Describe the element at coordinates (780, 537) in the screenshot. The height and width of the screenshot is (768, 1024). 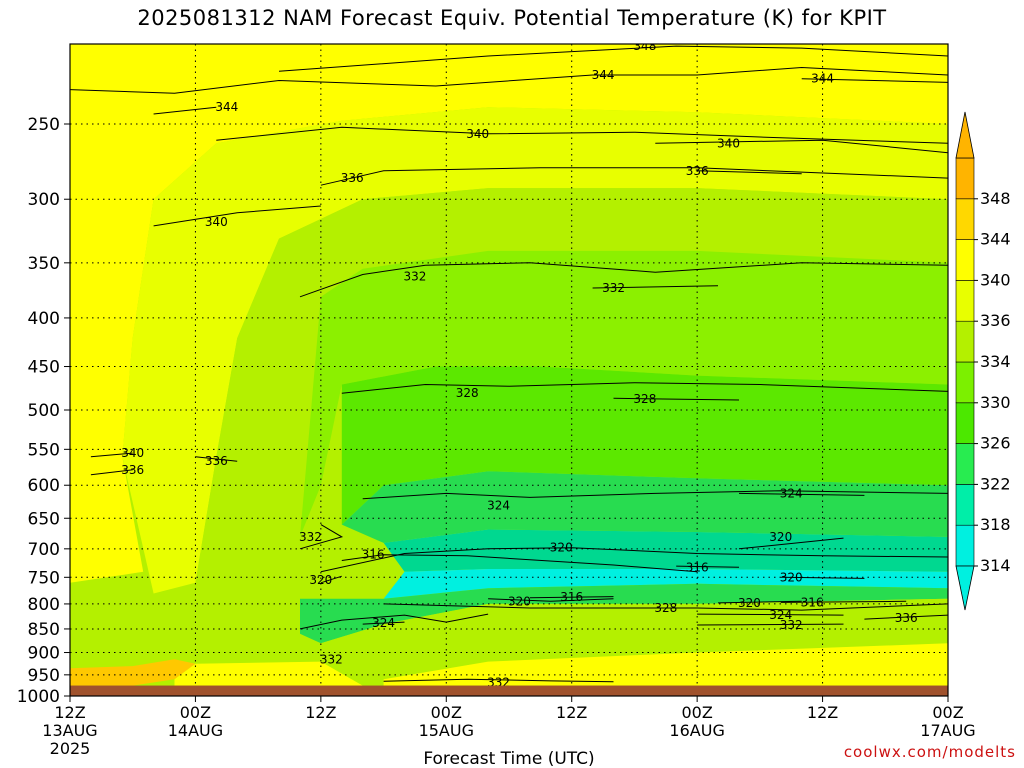
I see `contour-label-16: 320` at that location.